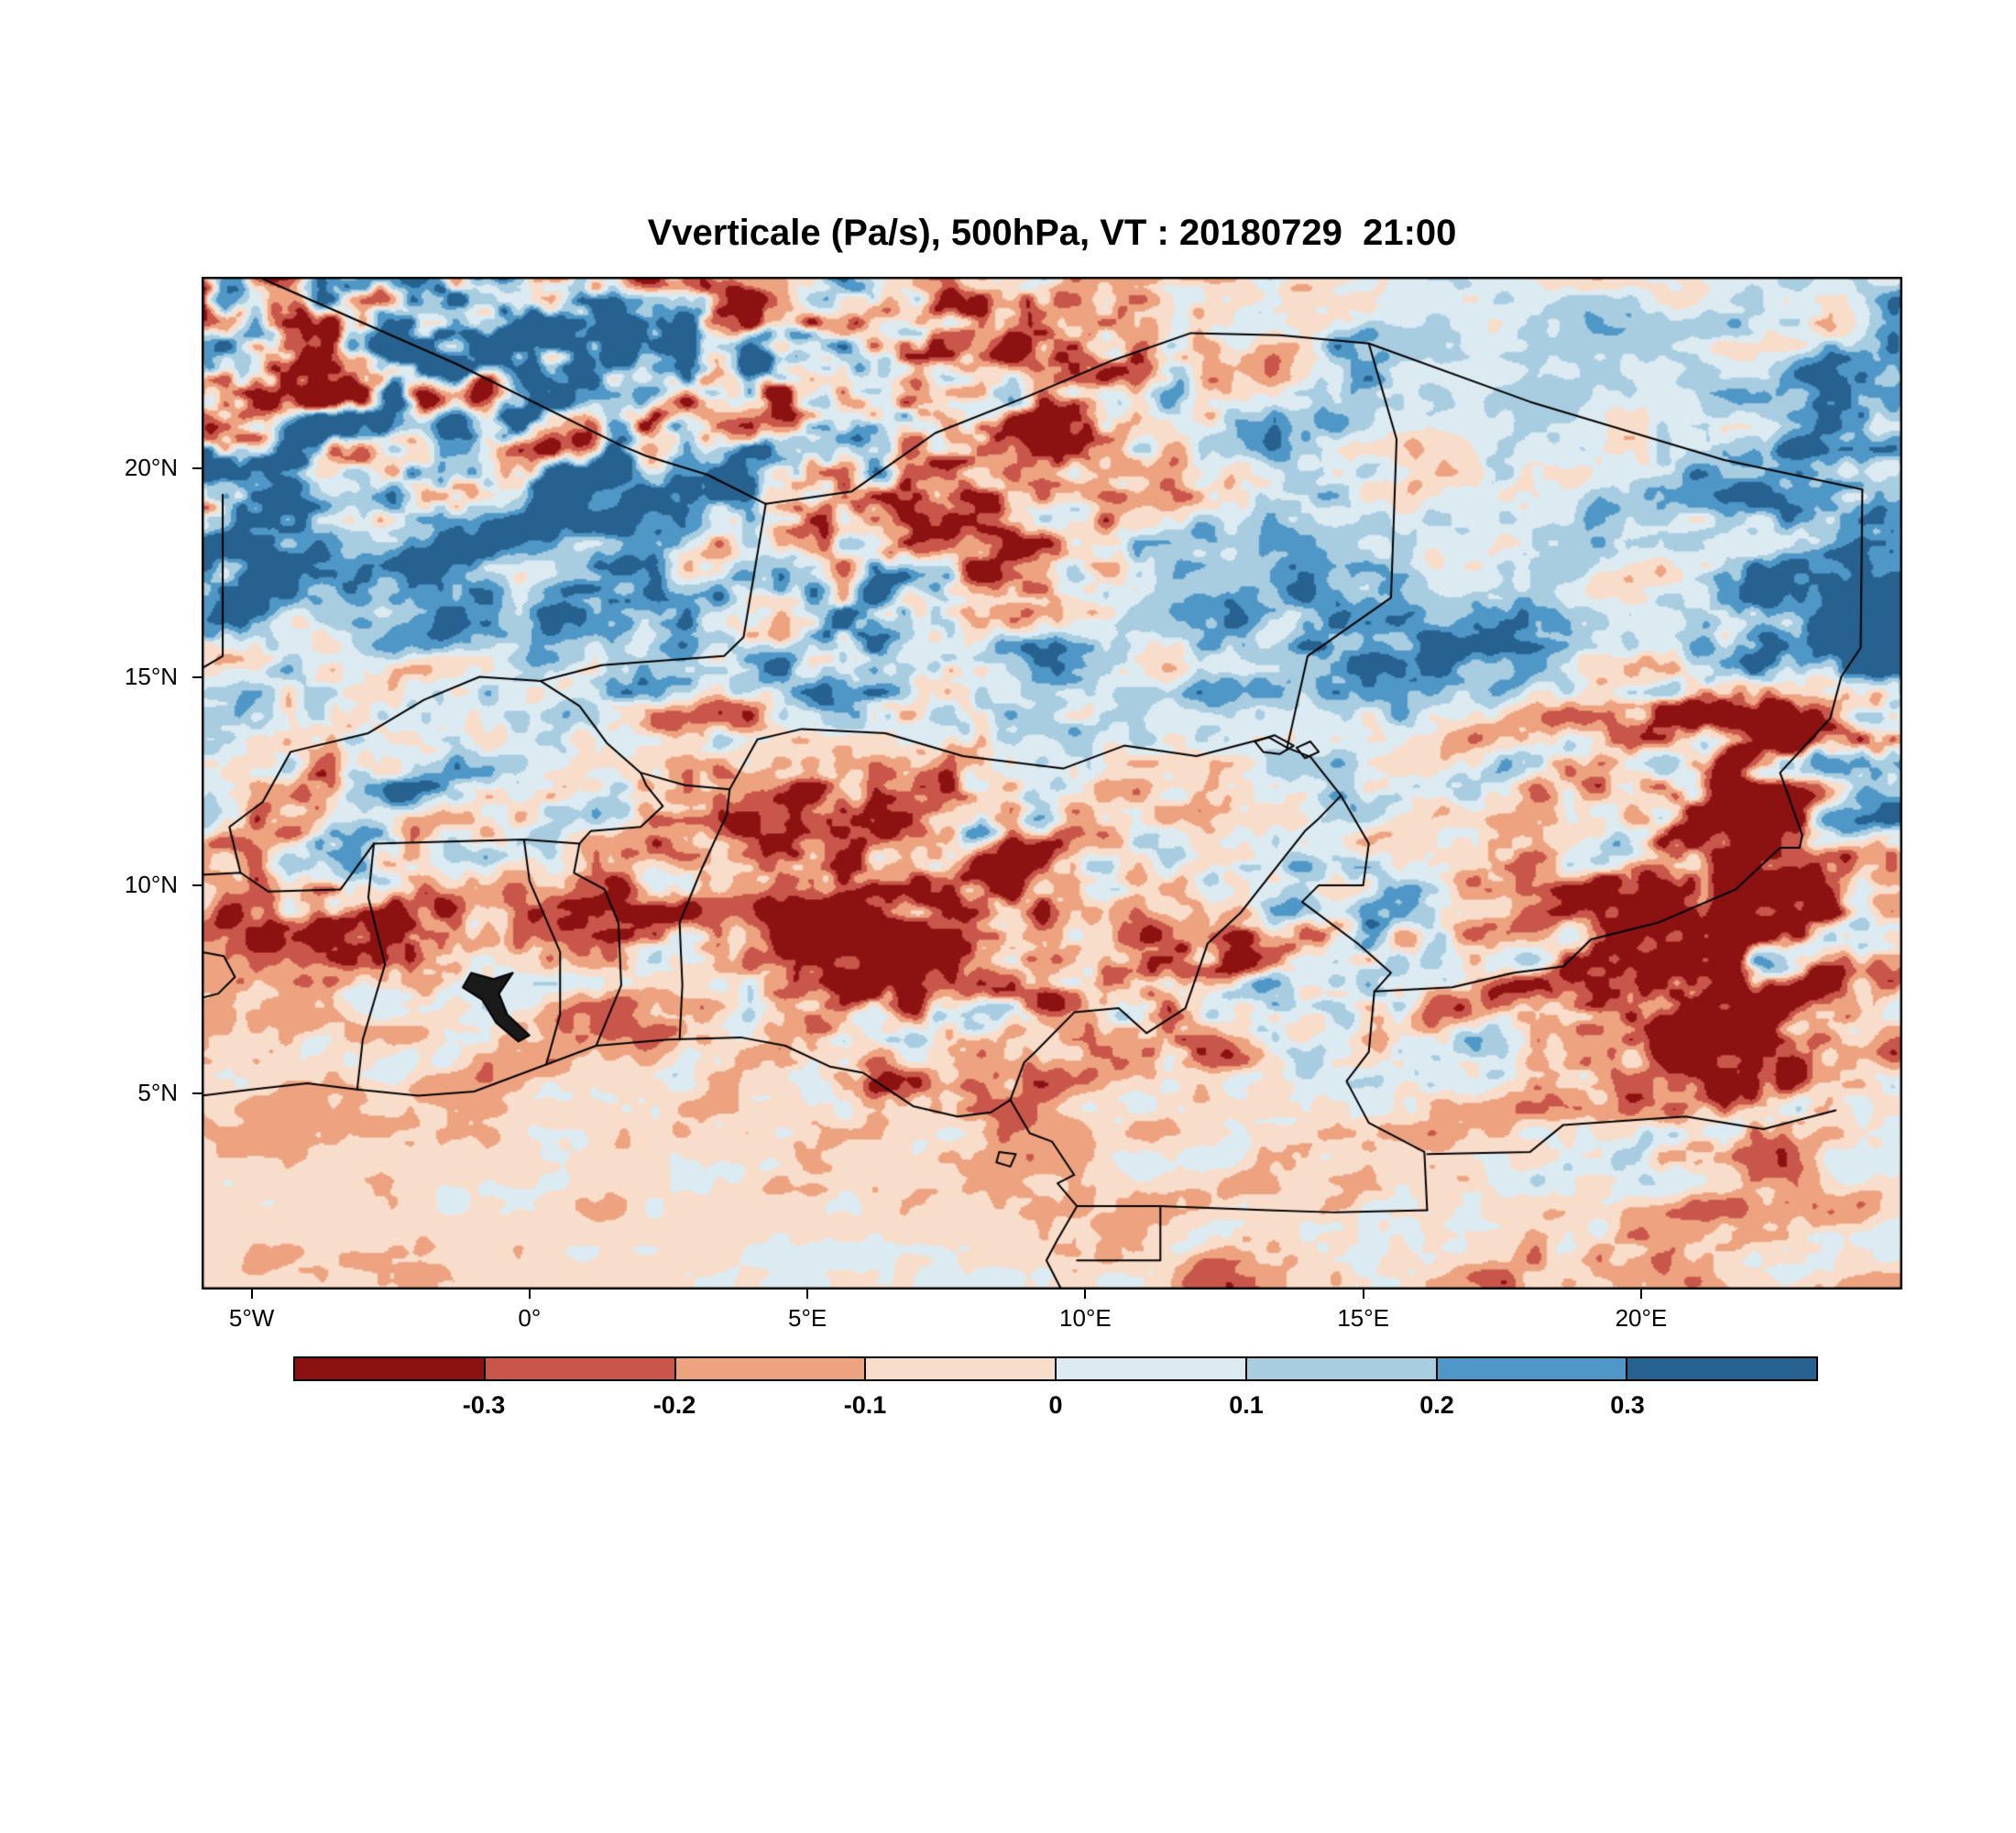 The height and width of the screenshot is (1833, 2016). I want to click on colorbar-tick-label: 0.3, so click(1627, 1405).